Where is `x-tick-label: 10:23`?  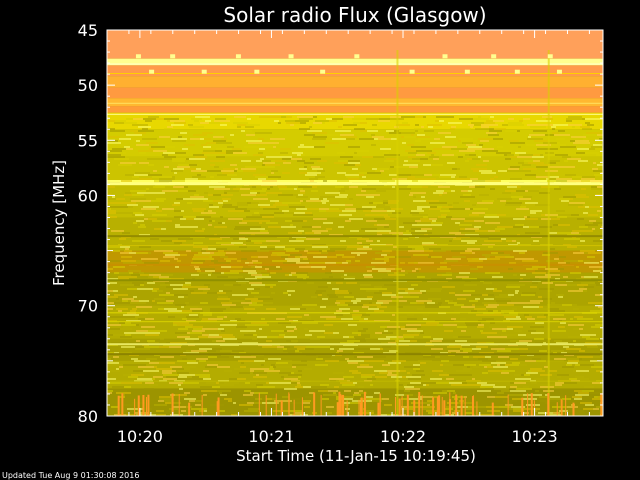
x-tick-label: 10:23 is located at coordinates (535, 436).